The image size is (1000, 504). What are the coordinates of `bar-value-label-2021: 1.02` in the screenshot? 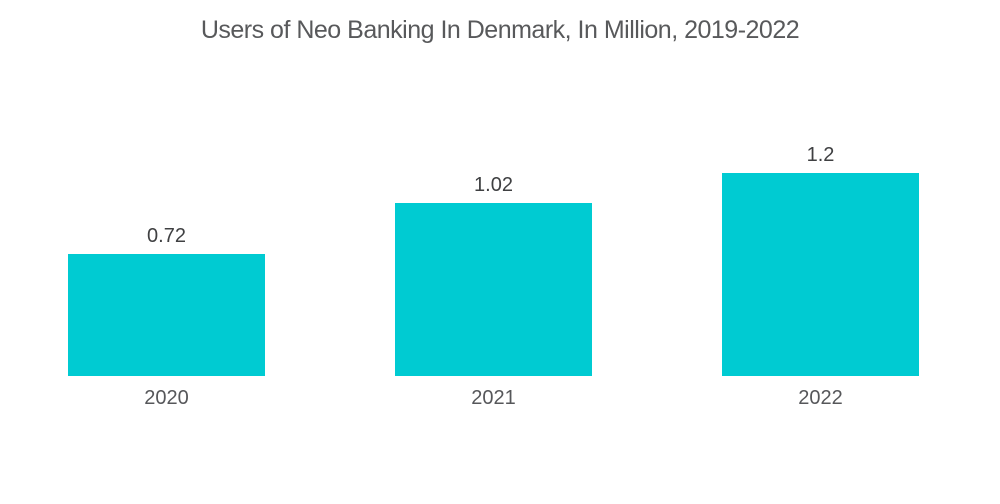 It's located at (493, 185).